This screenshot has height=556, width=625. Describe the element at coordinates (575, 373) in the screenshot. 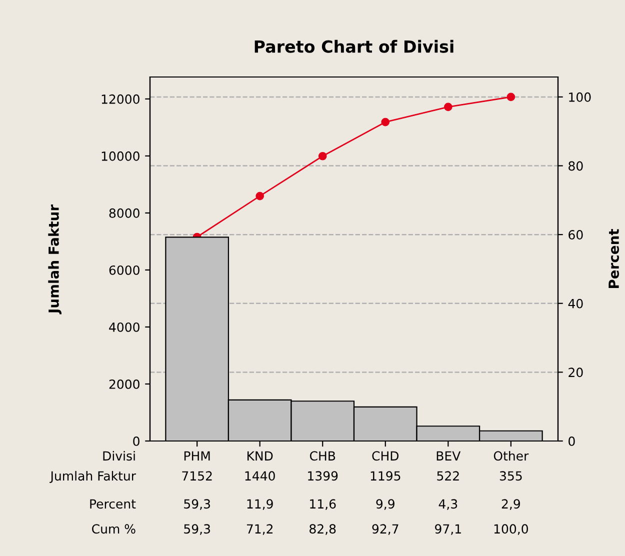

I see `y2-tick-label: 20` at that location.